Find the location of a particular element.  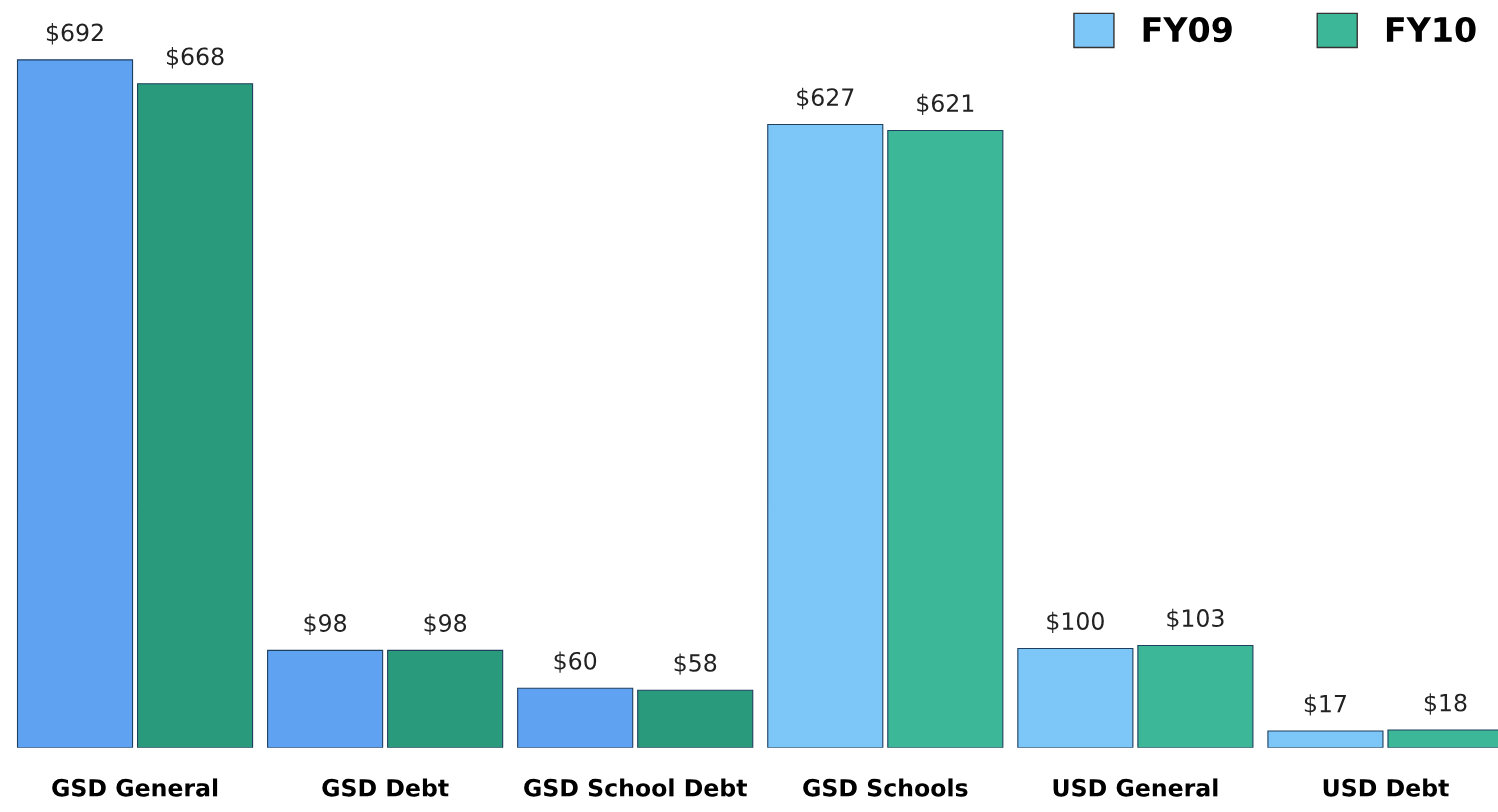

x-tick-label: GSD Debt is located at coordinates (385, 787).